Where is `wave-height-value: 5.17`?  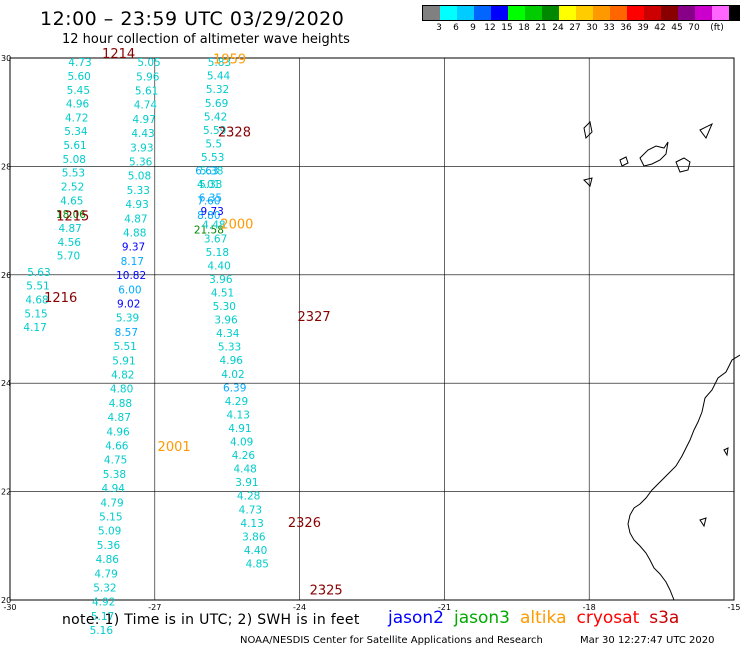 wave-height-value: 5.17 is located at coordinates (102, 617).